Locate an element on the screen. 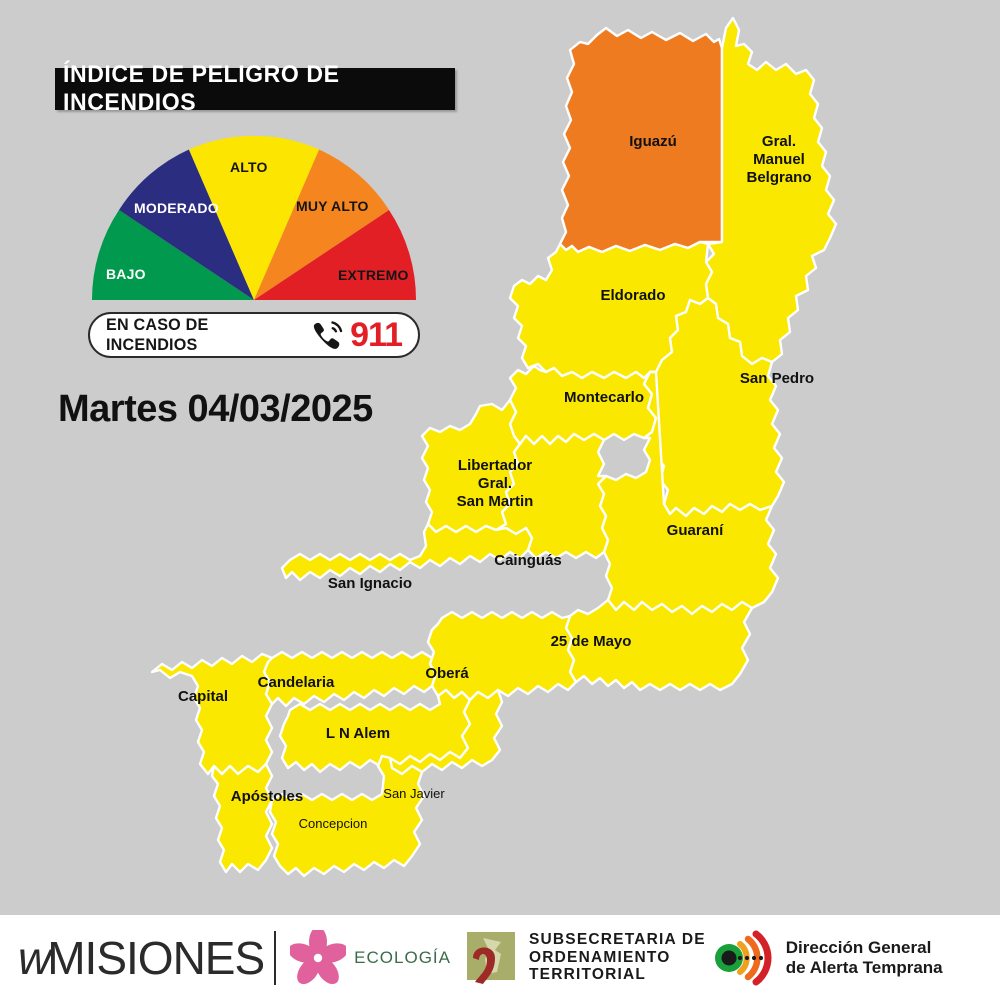  map-label-25-de-mayo: 25 de Mayo is located at coordinates (591, 641).